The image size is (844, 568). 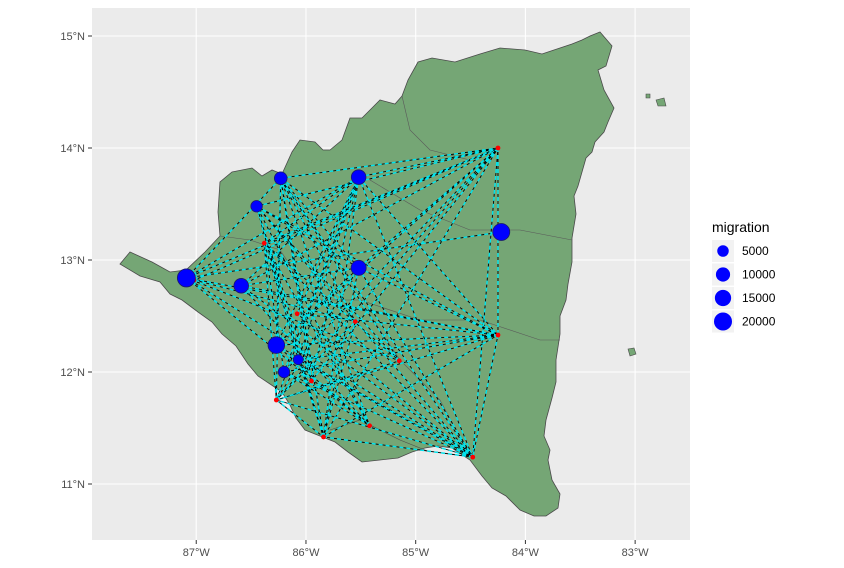 I want to click on x-tick-label: 83°W, so click(x=636, y=553).